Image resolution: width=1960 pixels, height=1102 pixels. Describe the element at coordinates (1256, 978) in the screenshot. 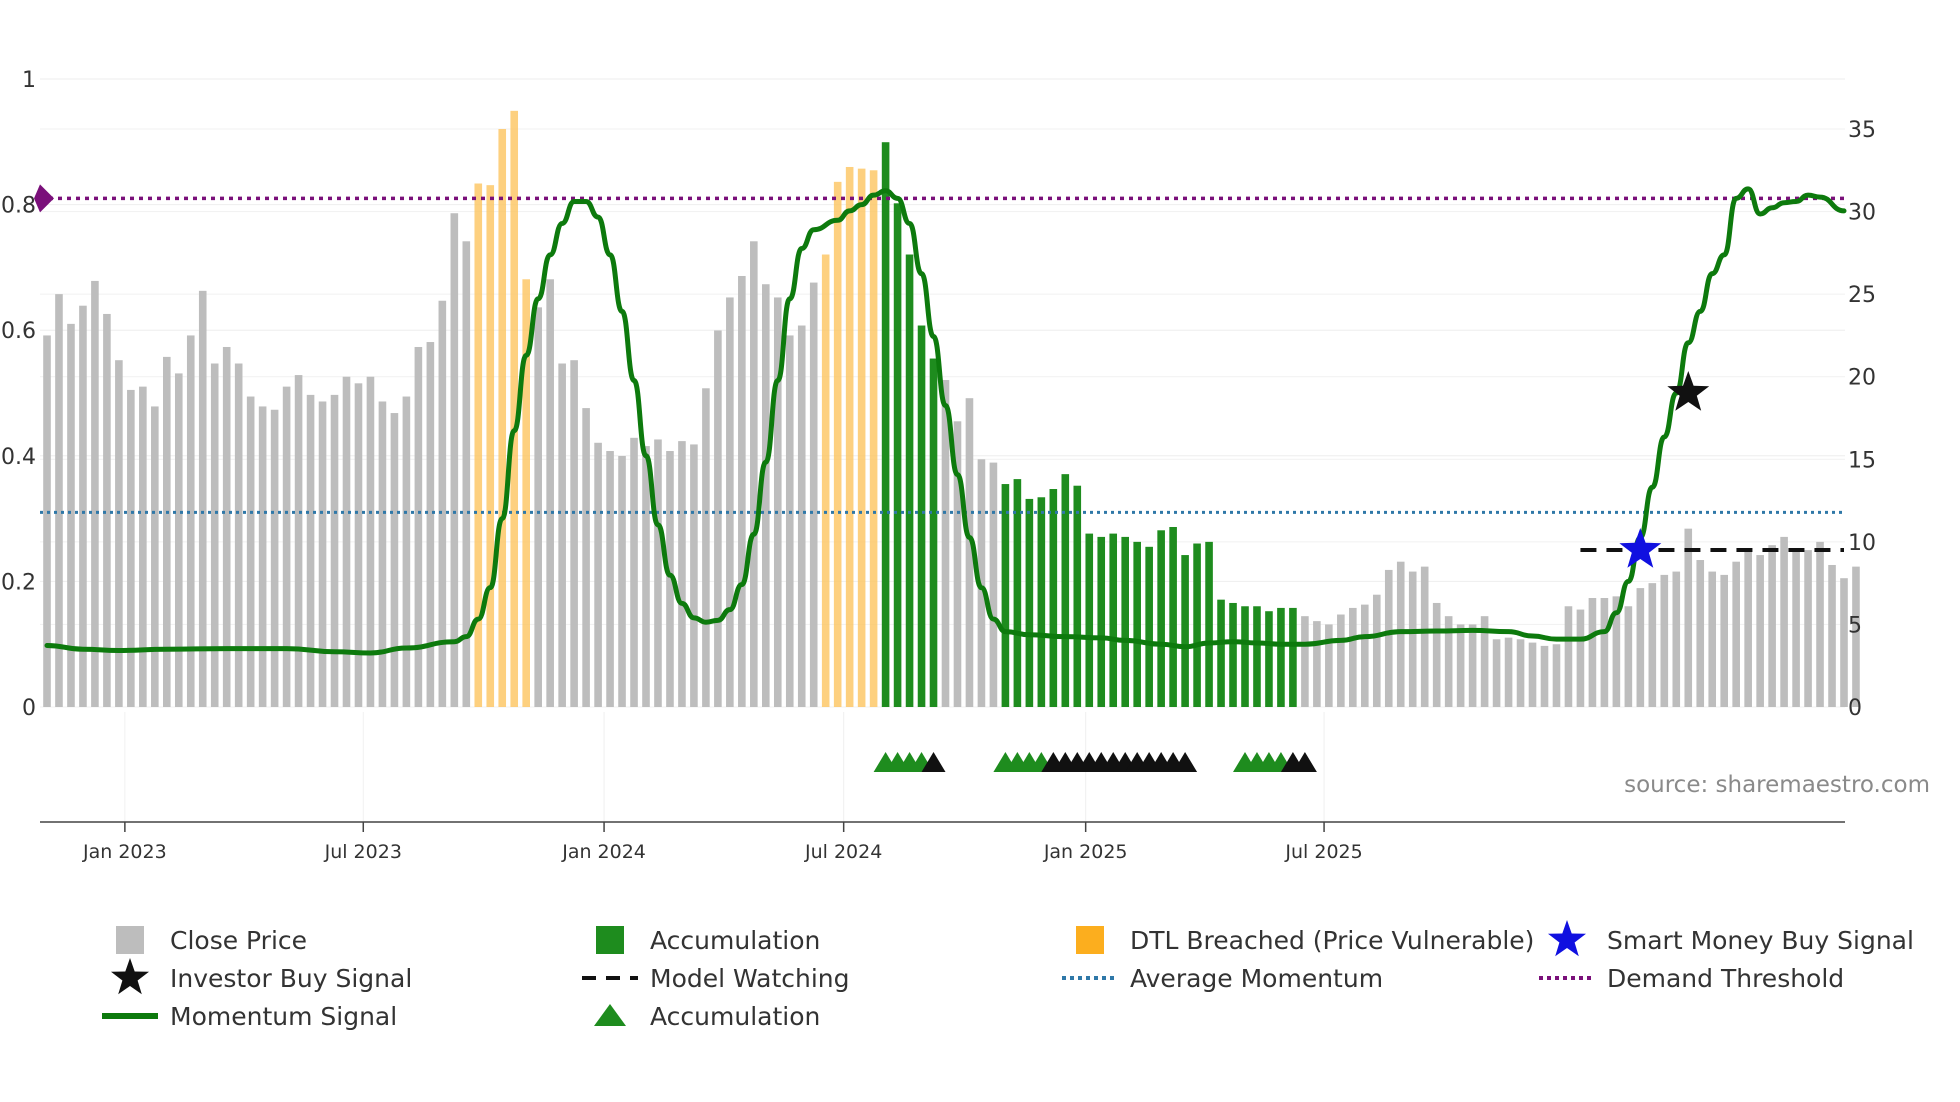

I see `legend-label: Average Momentum` at that location.